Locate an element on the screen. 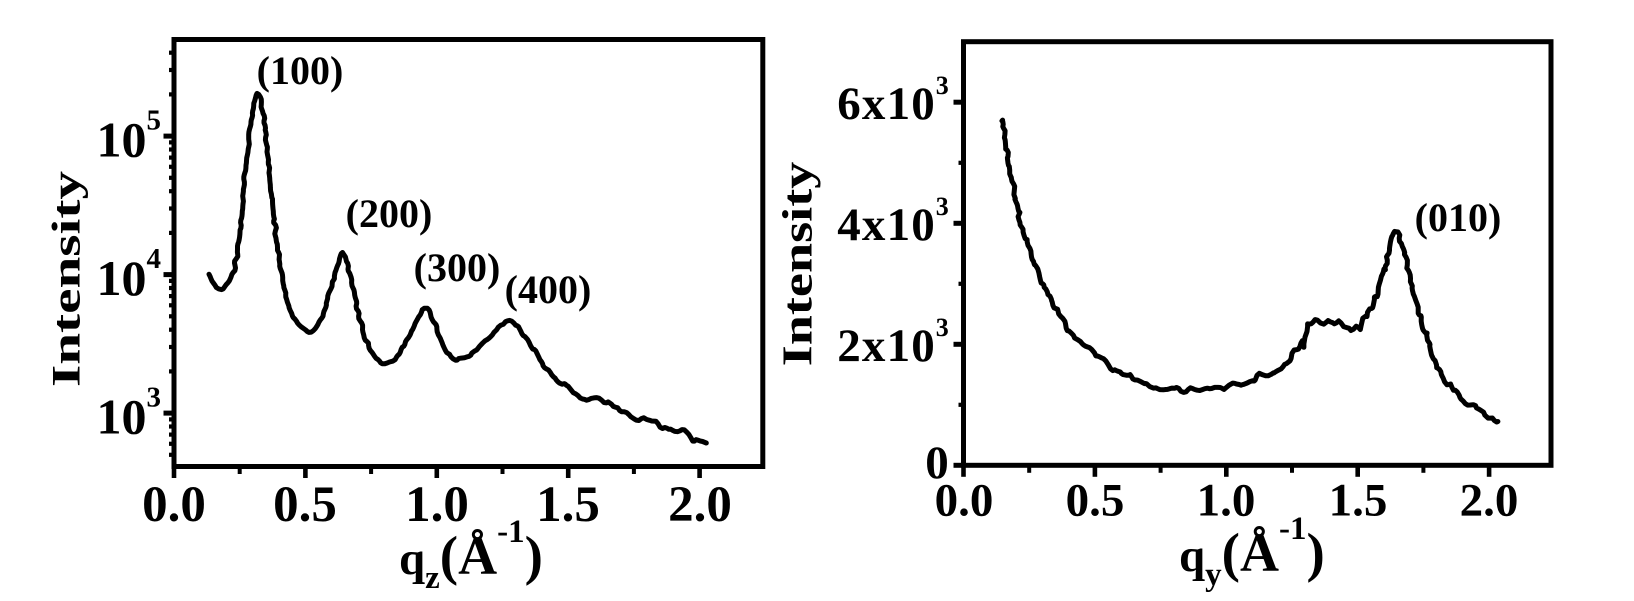  svg-text: 4x10 is located at coordinates (886, 225).